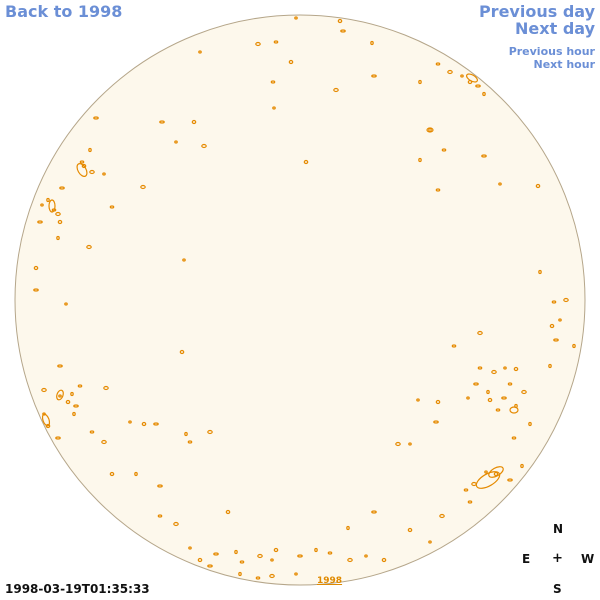 This screenshot has width=600, height=600. What do you see at coordinates (330, 581) in the screenshot?
I see `year-link: 1998` at bounding box center [330, 581].